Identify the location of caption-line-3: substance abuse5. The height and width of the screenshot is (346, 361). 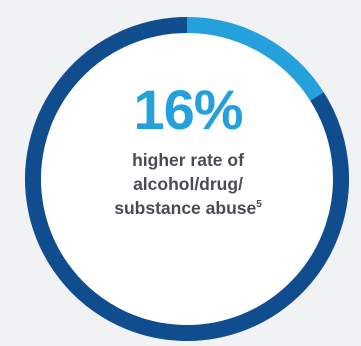
(188, 208).